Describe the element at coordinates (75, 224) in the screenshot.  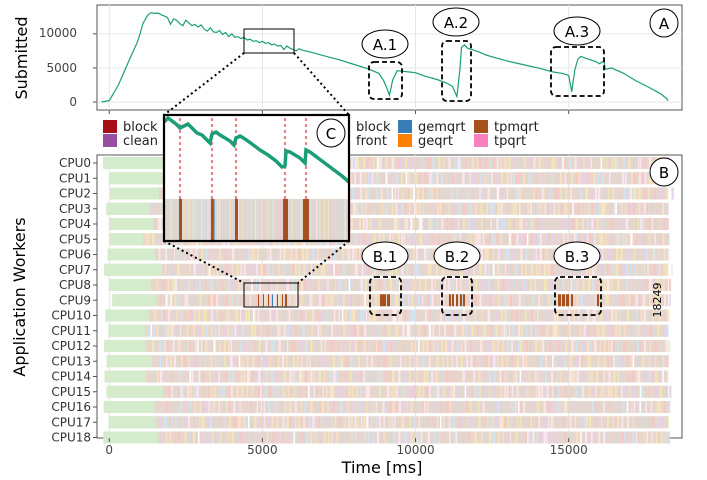
I see `row-label-cpu4: CPU4` at that location.